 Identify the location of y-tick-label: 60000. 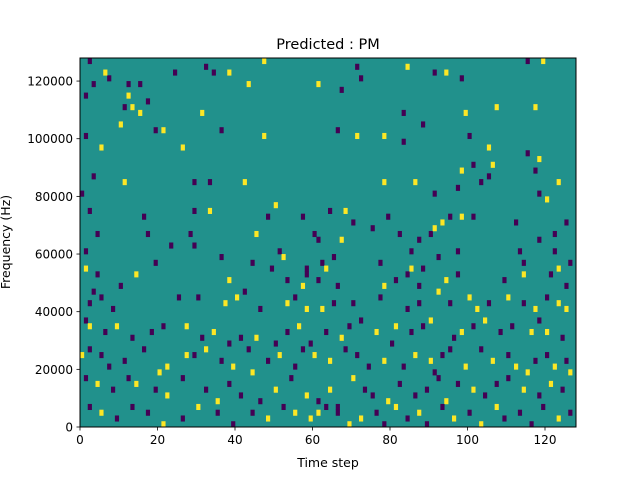
(54, 255).